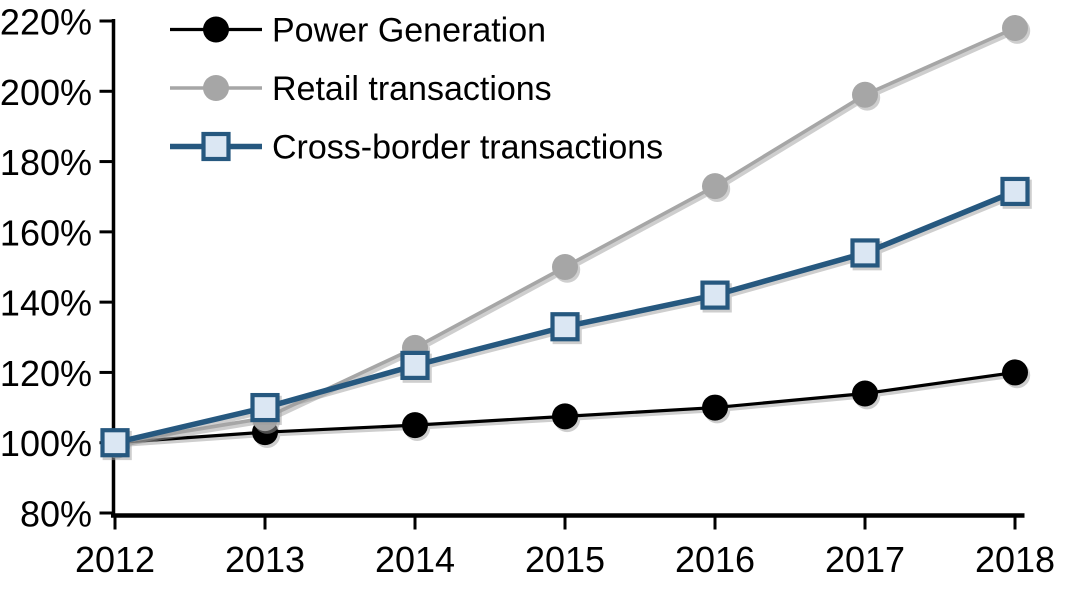 This screenshot has height=590, width=1076. What do you see at coordinates (46, 303) in the screenshot?
I see `y-tick-label: 140%` at bounding box center [46, 303].